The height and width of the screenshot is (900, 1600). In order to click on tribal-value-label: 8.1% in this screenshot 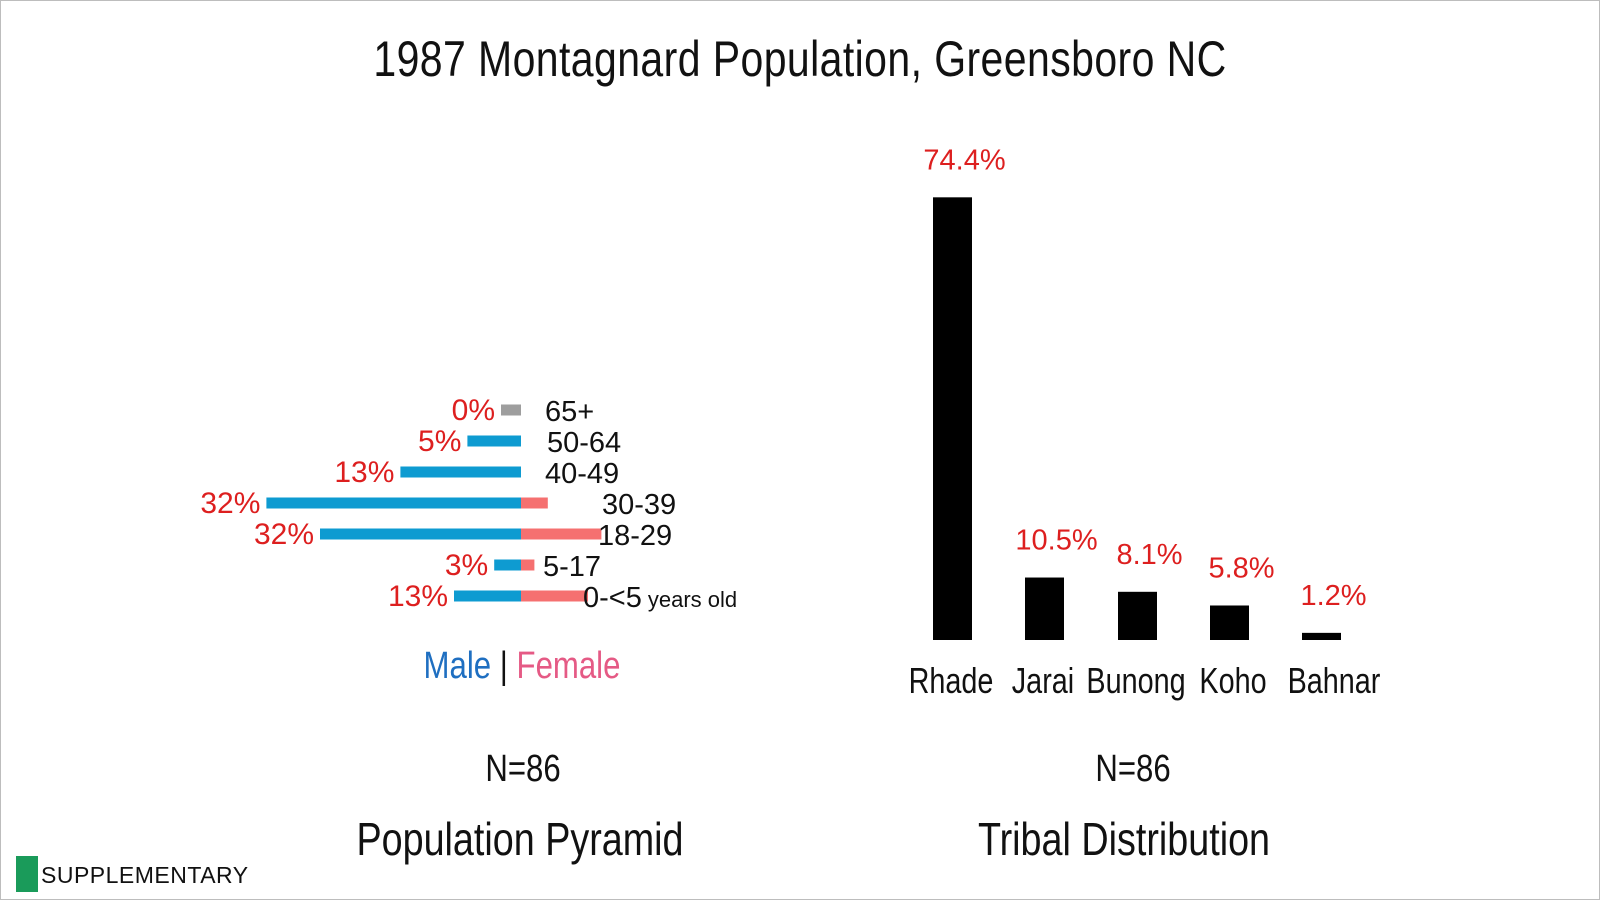, I will do `click(1149, 555)`.